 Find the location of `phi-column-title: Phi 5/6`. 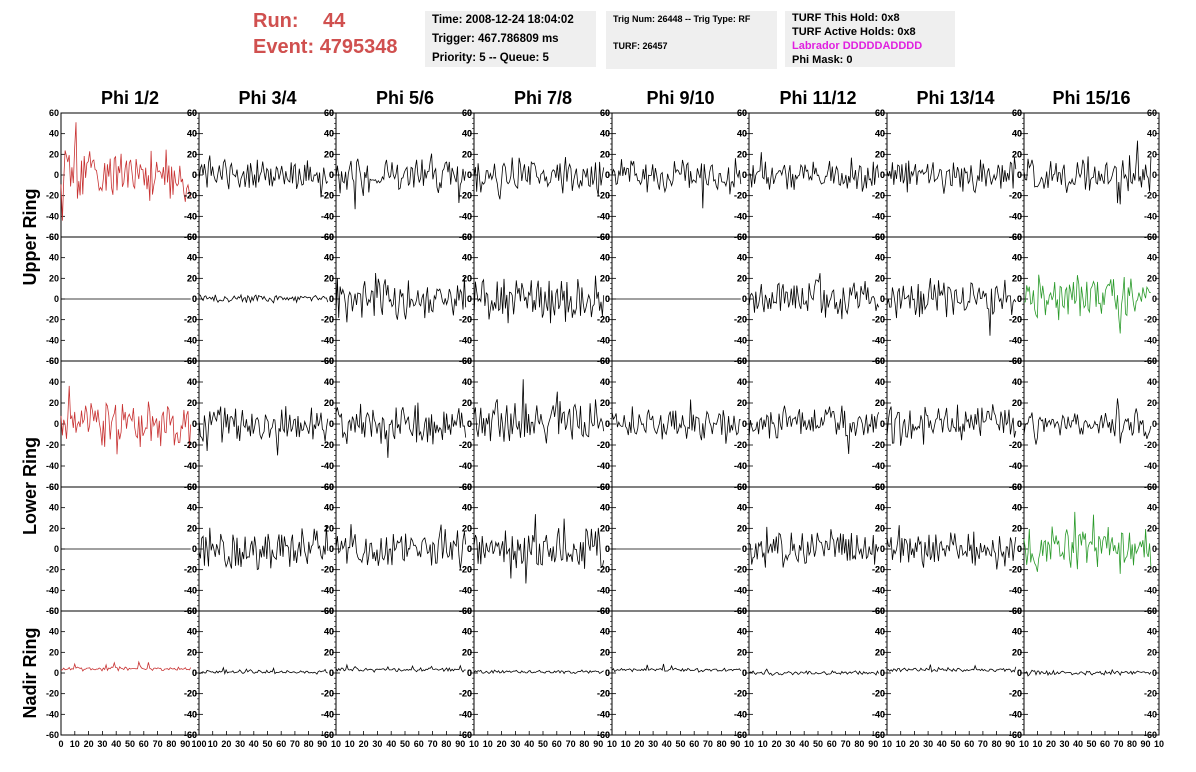

phi-column-title: Phi 5/6 is located at coordinates (405, 98).